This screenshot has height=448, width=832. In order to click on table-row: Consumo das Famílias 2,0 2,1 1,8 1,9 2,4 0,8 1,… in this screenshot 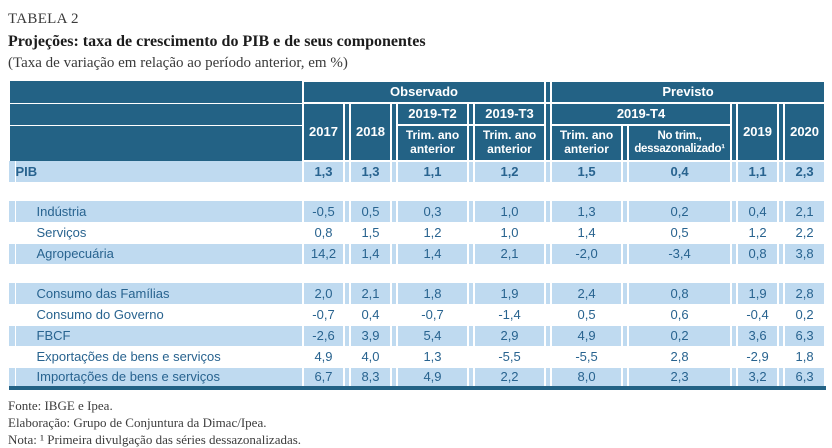, I will do `click(418, 294)`.